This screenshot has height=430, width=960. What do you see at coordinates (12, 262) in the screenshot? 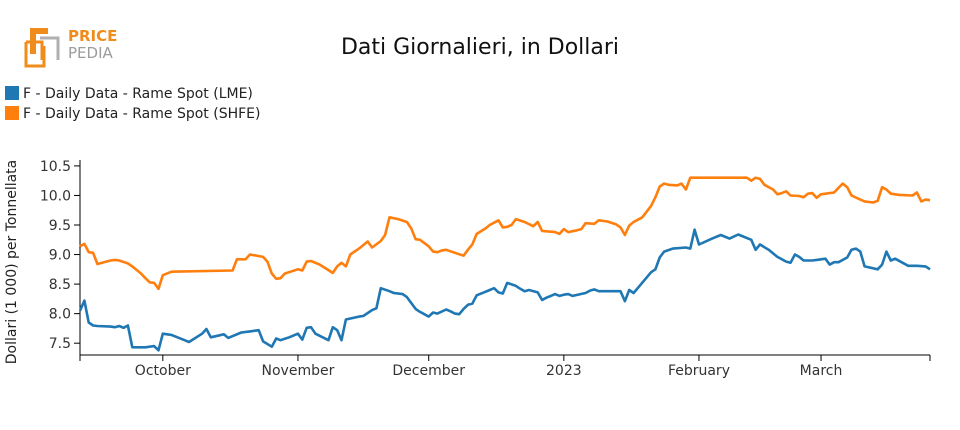
I see `y-axis-title: Dollari (1 000) per Tonnellata` at bounding box center [12, 262].